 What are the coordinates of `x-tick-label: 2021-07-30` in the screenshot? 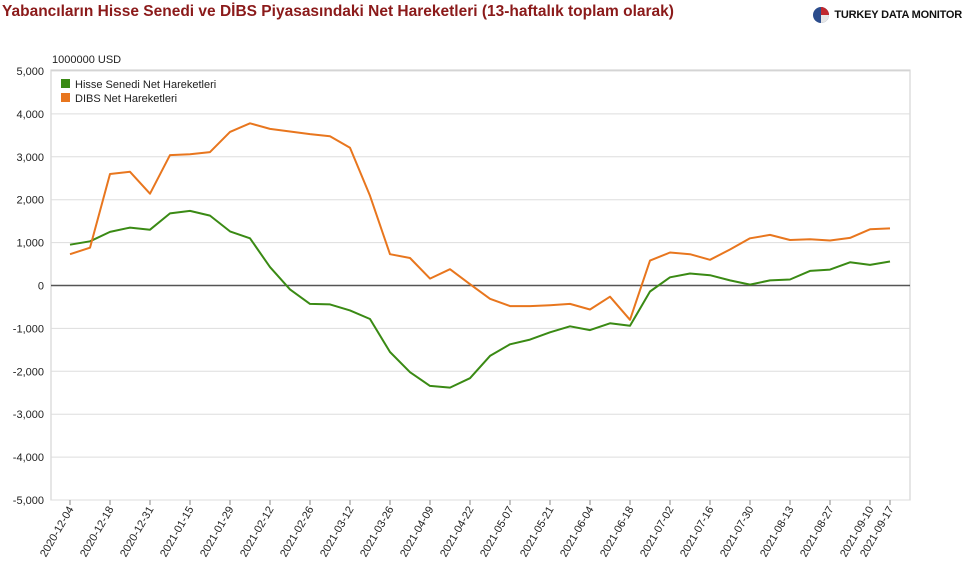 It's located at (737, 532).